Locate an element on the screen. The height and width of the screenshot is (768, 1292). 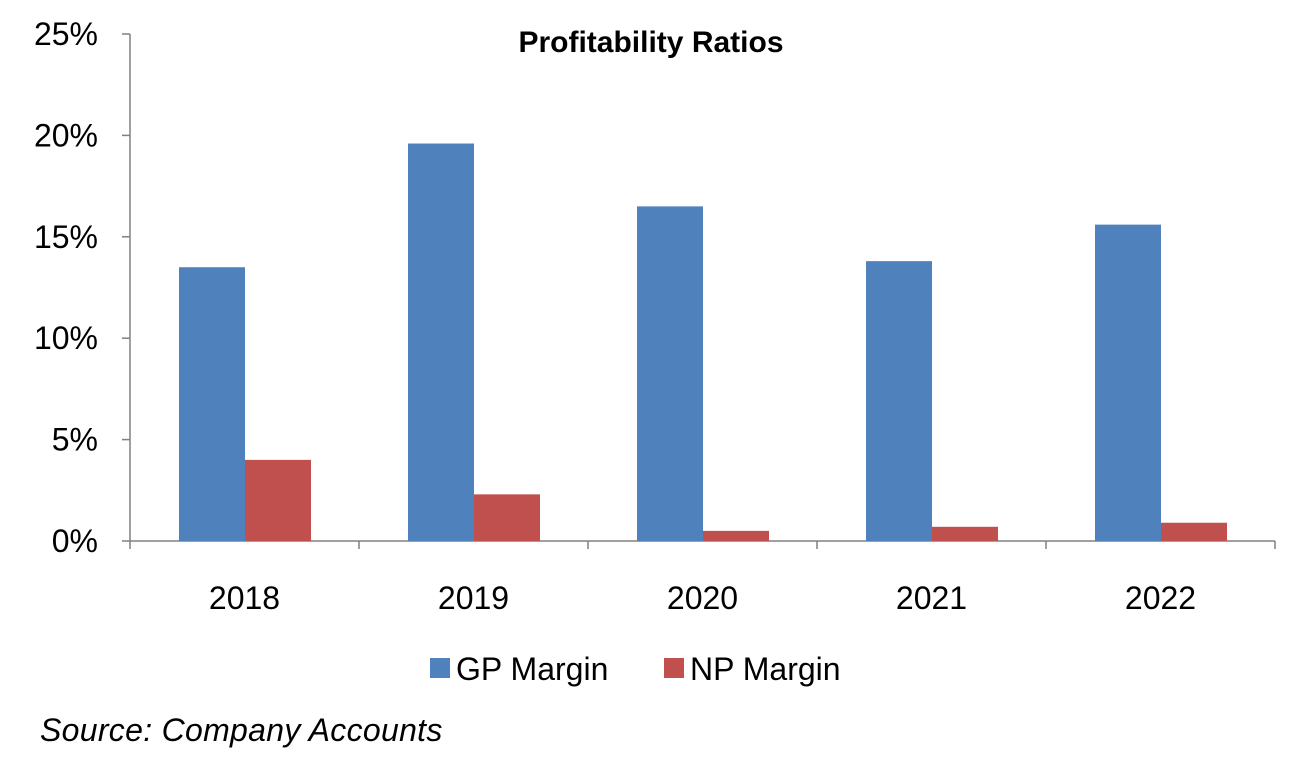
y-tick-label: 10% is located at coordinates (66, 338).